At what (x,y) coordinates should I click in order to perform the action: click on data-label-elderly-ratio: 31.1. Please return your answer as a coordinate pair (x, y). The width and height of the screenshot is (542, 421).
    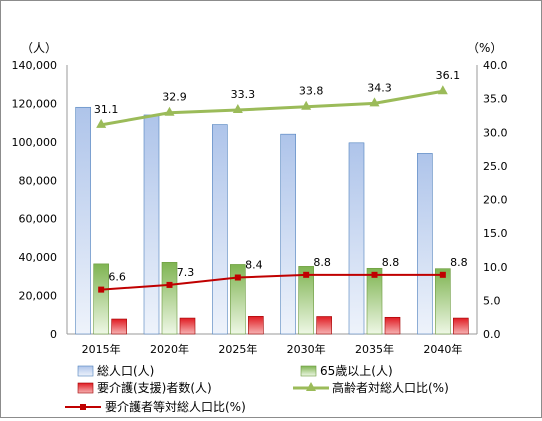
    Looking at the image, I should click on (106, 109).